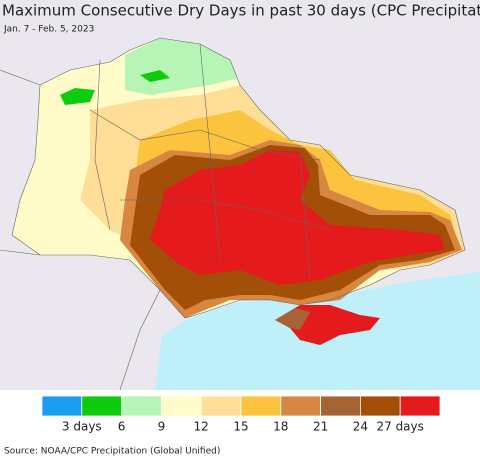 The height and width of the screenshot is (460, 480). I want to click on subtitle: Jan. 7 - Feb. 5, 2023, so click(48, 30).